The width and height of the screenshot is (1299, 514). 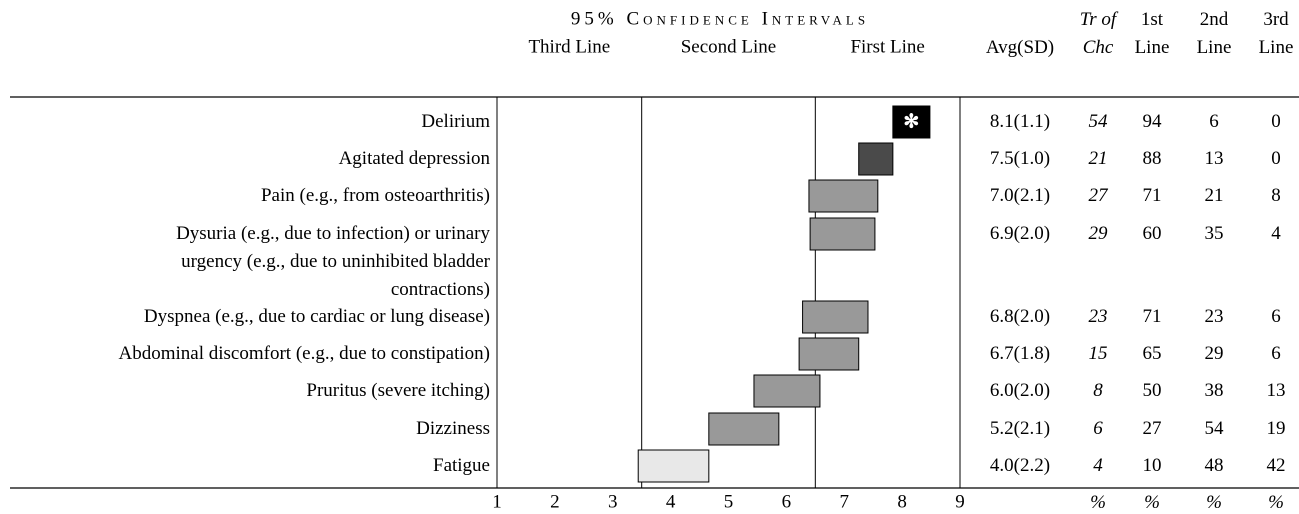 I want to click on table-cell: 6.7(1.8), so click(x=1020, y=353).